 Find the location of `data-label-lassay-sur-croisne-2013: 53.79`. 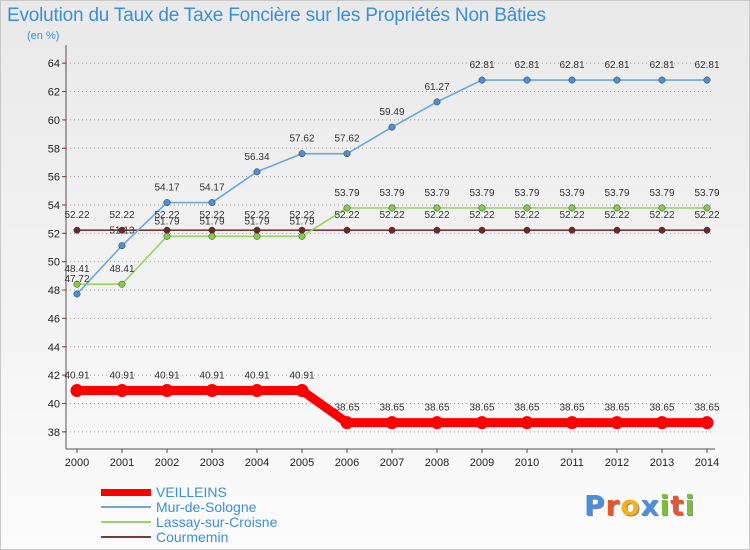

data-label-lassay-sur-croisne-2013: 53.79 is located at coordinates (661, 193).